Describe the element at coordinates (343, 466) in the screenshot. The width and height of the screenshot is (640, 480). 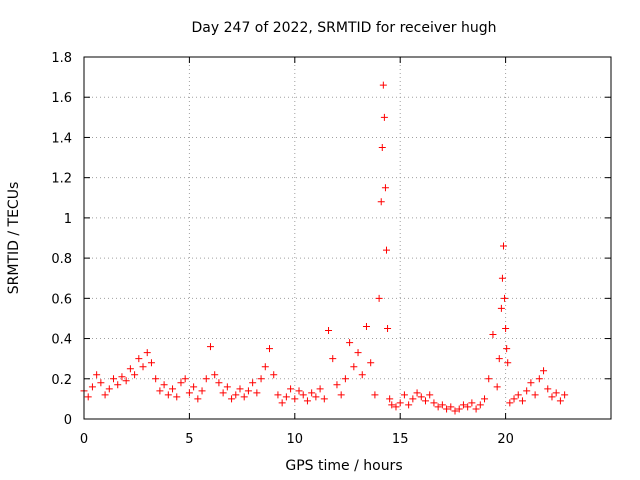
I see `x-axis-title: GPS time / hours` at that location.